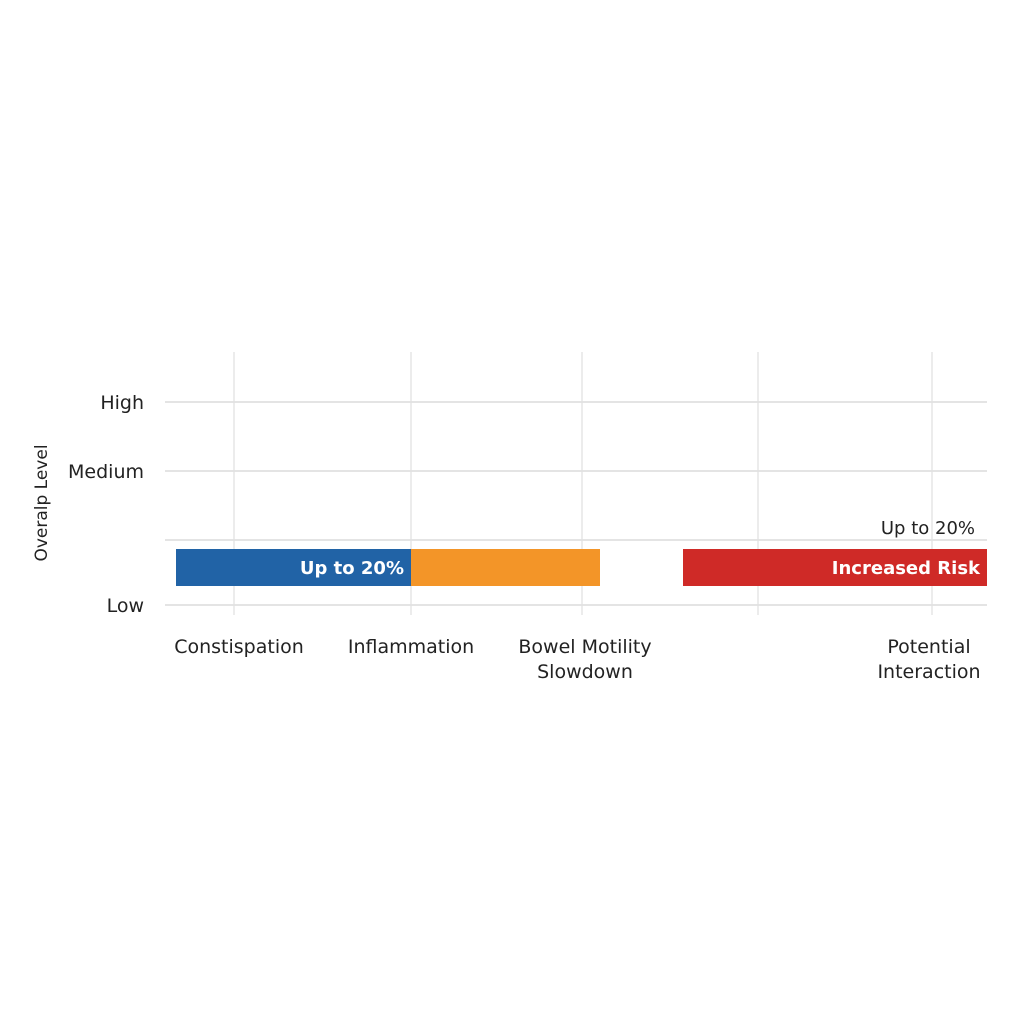  I want to click on annotation-label: Up to 20%, so click(928, 528).